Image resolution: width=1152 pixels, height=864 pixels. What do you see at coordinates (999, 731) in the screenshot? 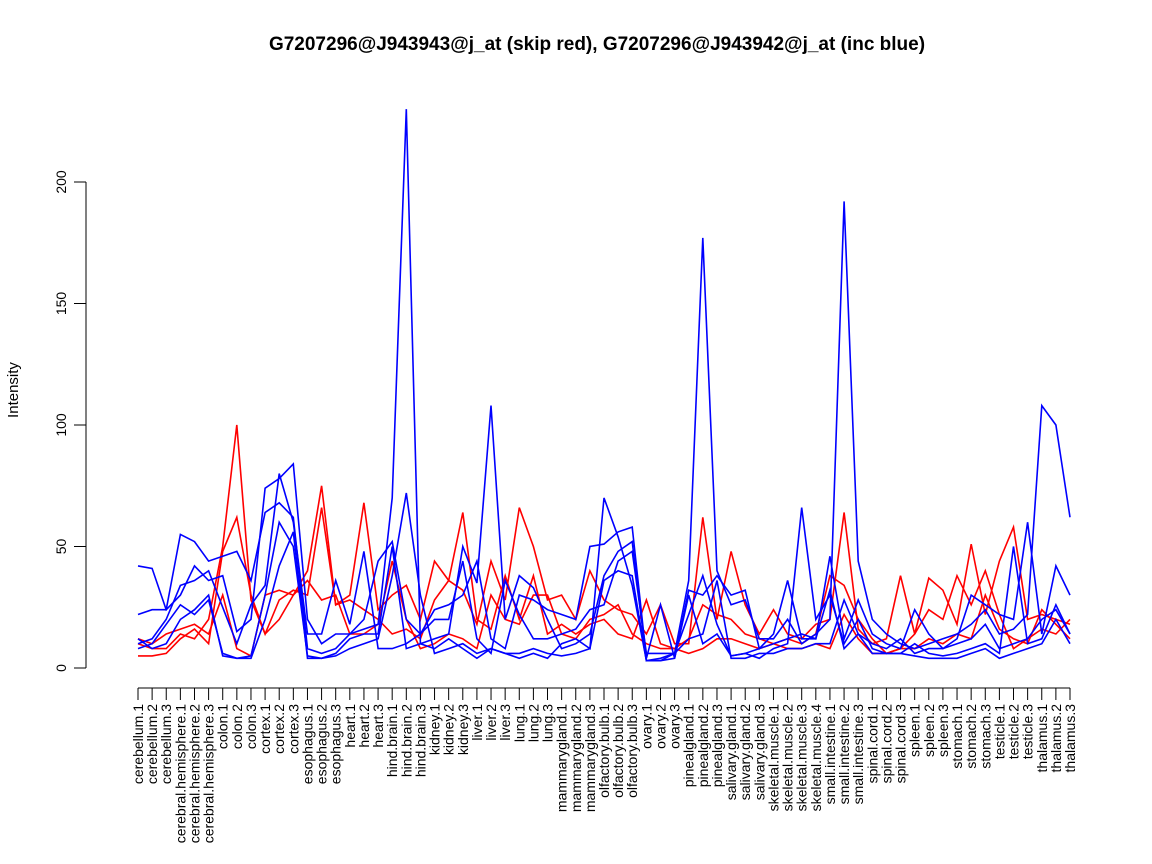
I see `x-tick-label: testicle.1` at bounding box center [999, 731].